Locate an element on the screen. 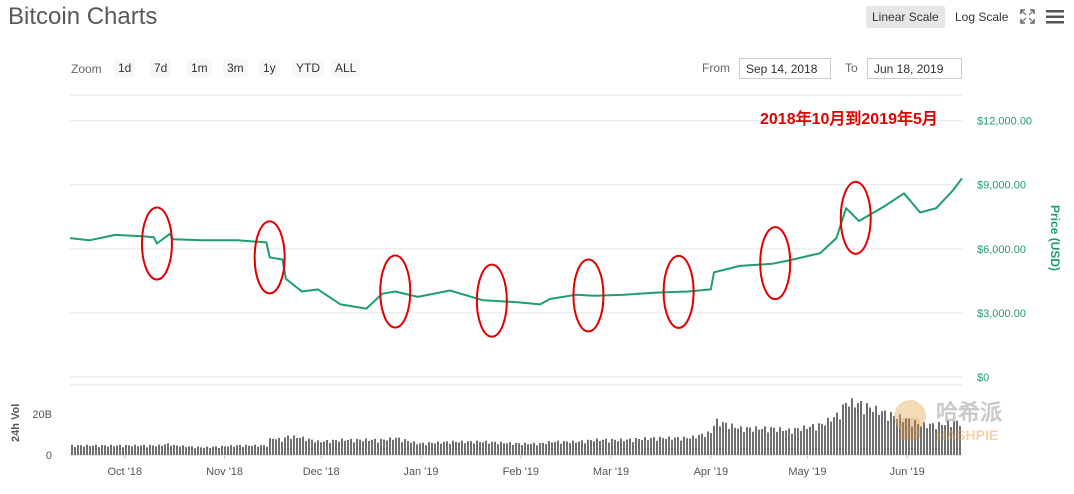  to-date-input: Jun 18, 2019 is located at coordinates (914, 68).